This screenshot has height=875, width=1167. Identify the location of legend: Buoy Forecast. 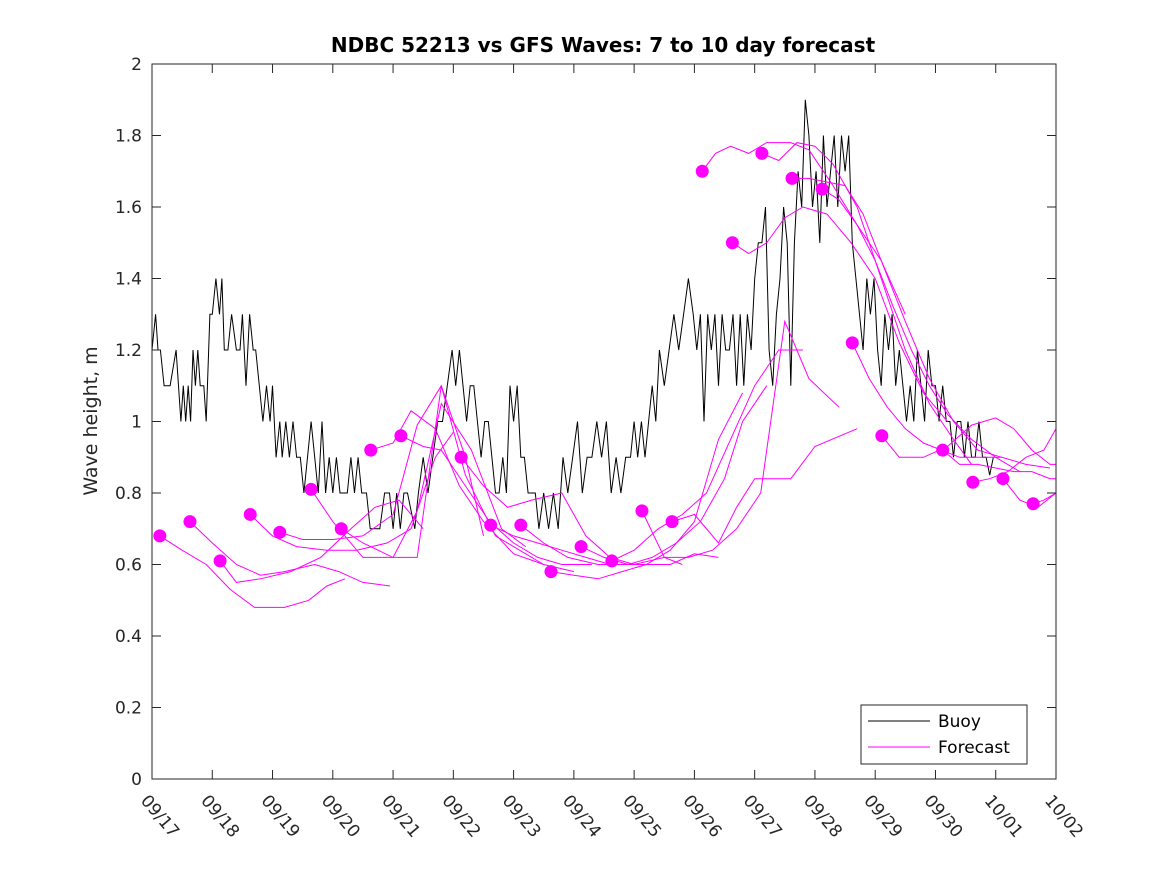
(944, 734).